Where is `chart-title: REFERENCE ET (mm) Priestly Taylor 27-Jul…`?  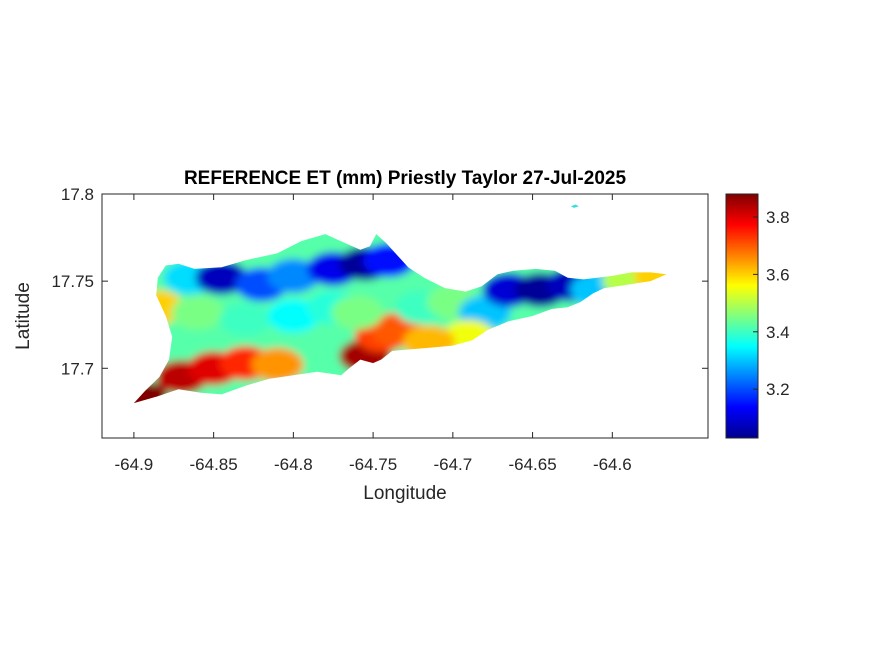 chart-title: REFERENCE ET (mm) Priestly Taylor 27-Jul… is located at coordinates (405, 178).